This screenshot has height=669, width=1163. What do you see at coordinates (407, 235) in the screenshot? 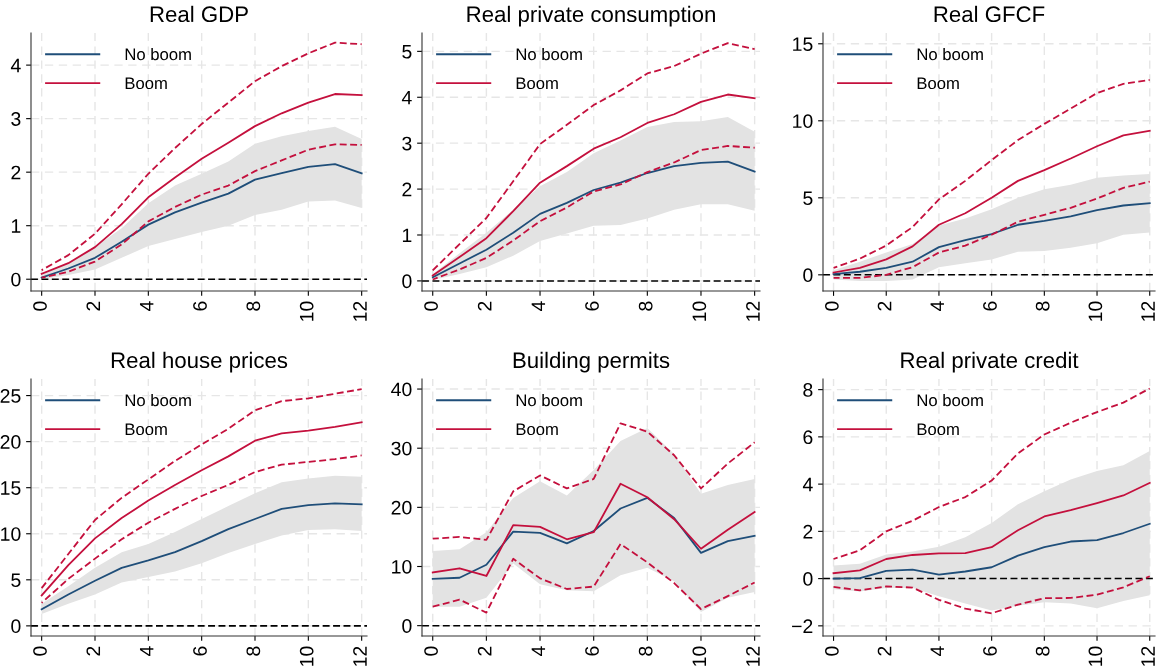
I see `y-tick-label: 1` at bounding box center [407, 235].